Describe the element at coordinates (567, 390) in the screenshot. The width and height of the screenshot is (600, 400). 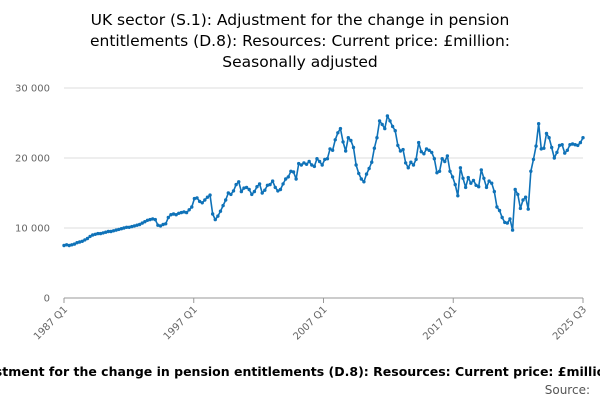
I see `source-label: Source:` at that location.